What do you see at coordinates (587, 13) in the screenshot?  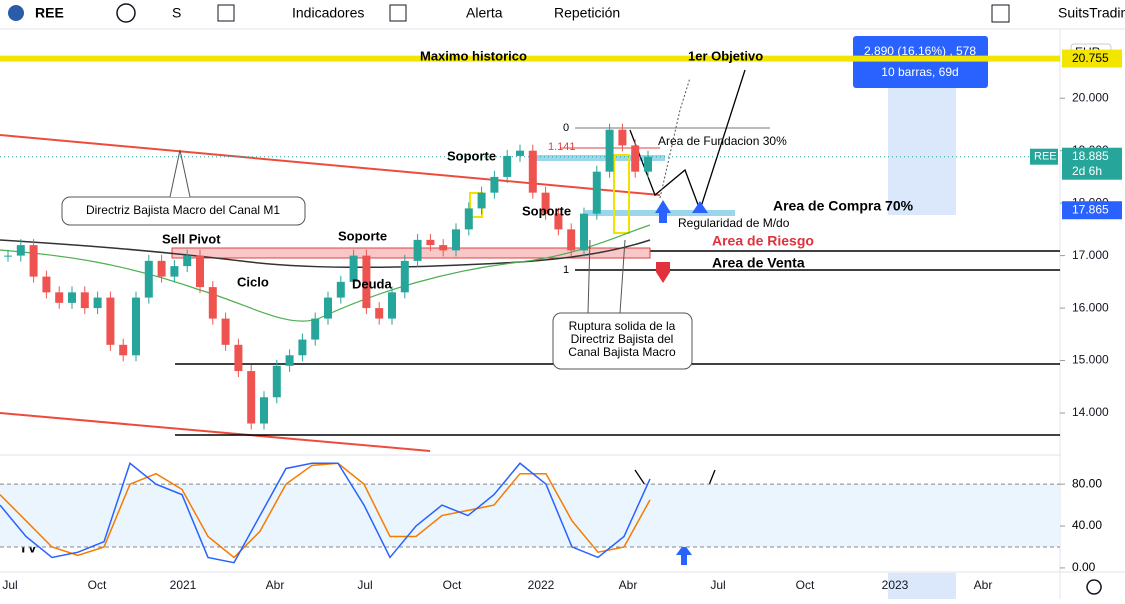 I see `replay: Repetición` at bounding box center [587, 13].